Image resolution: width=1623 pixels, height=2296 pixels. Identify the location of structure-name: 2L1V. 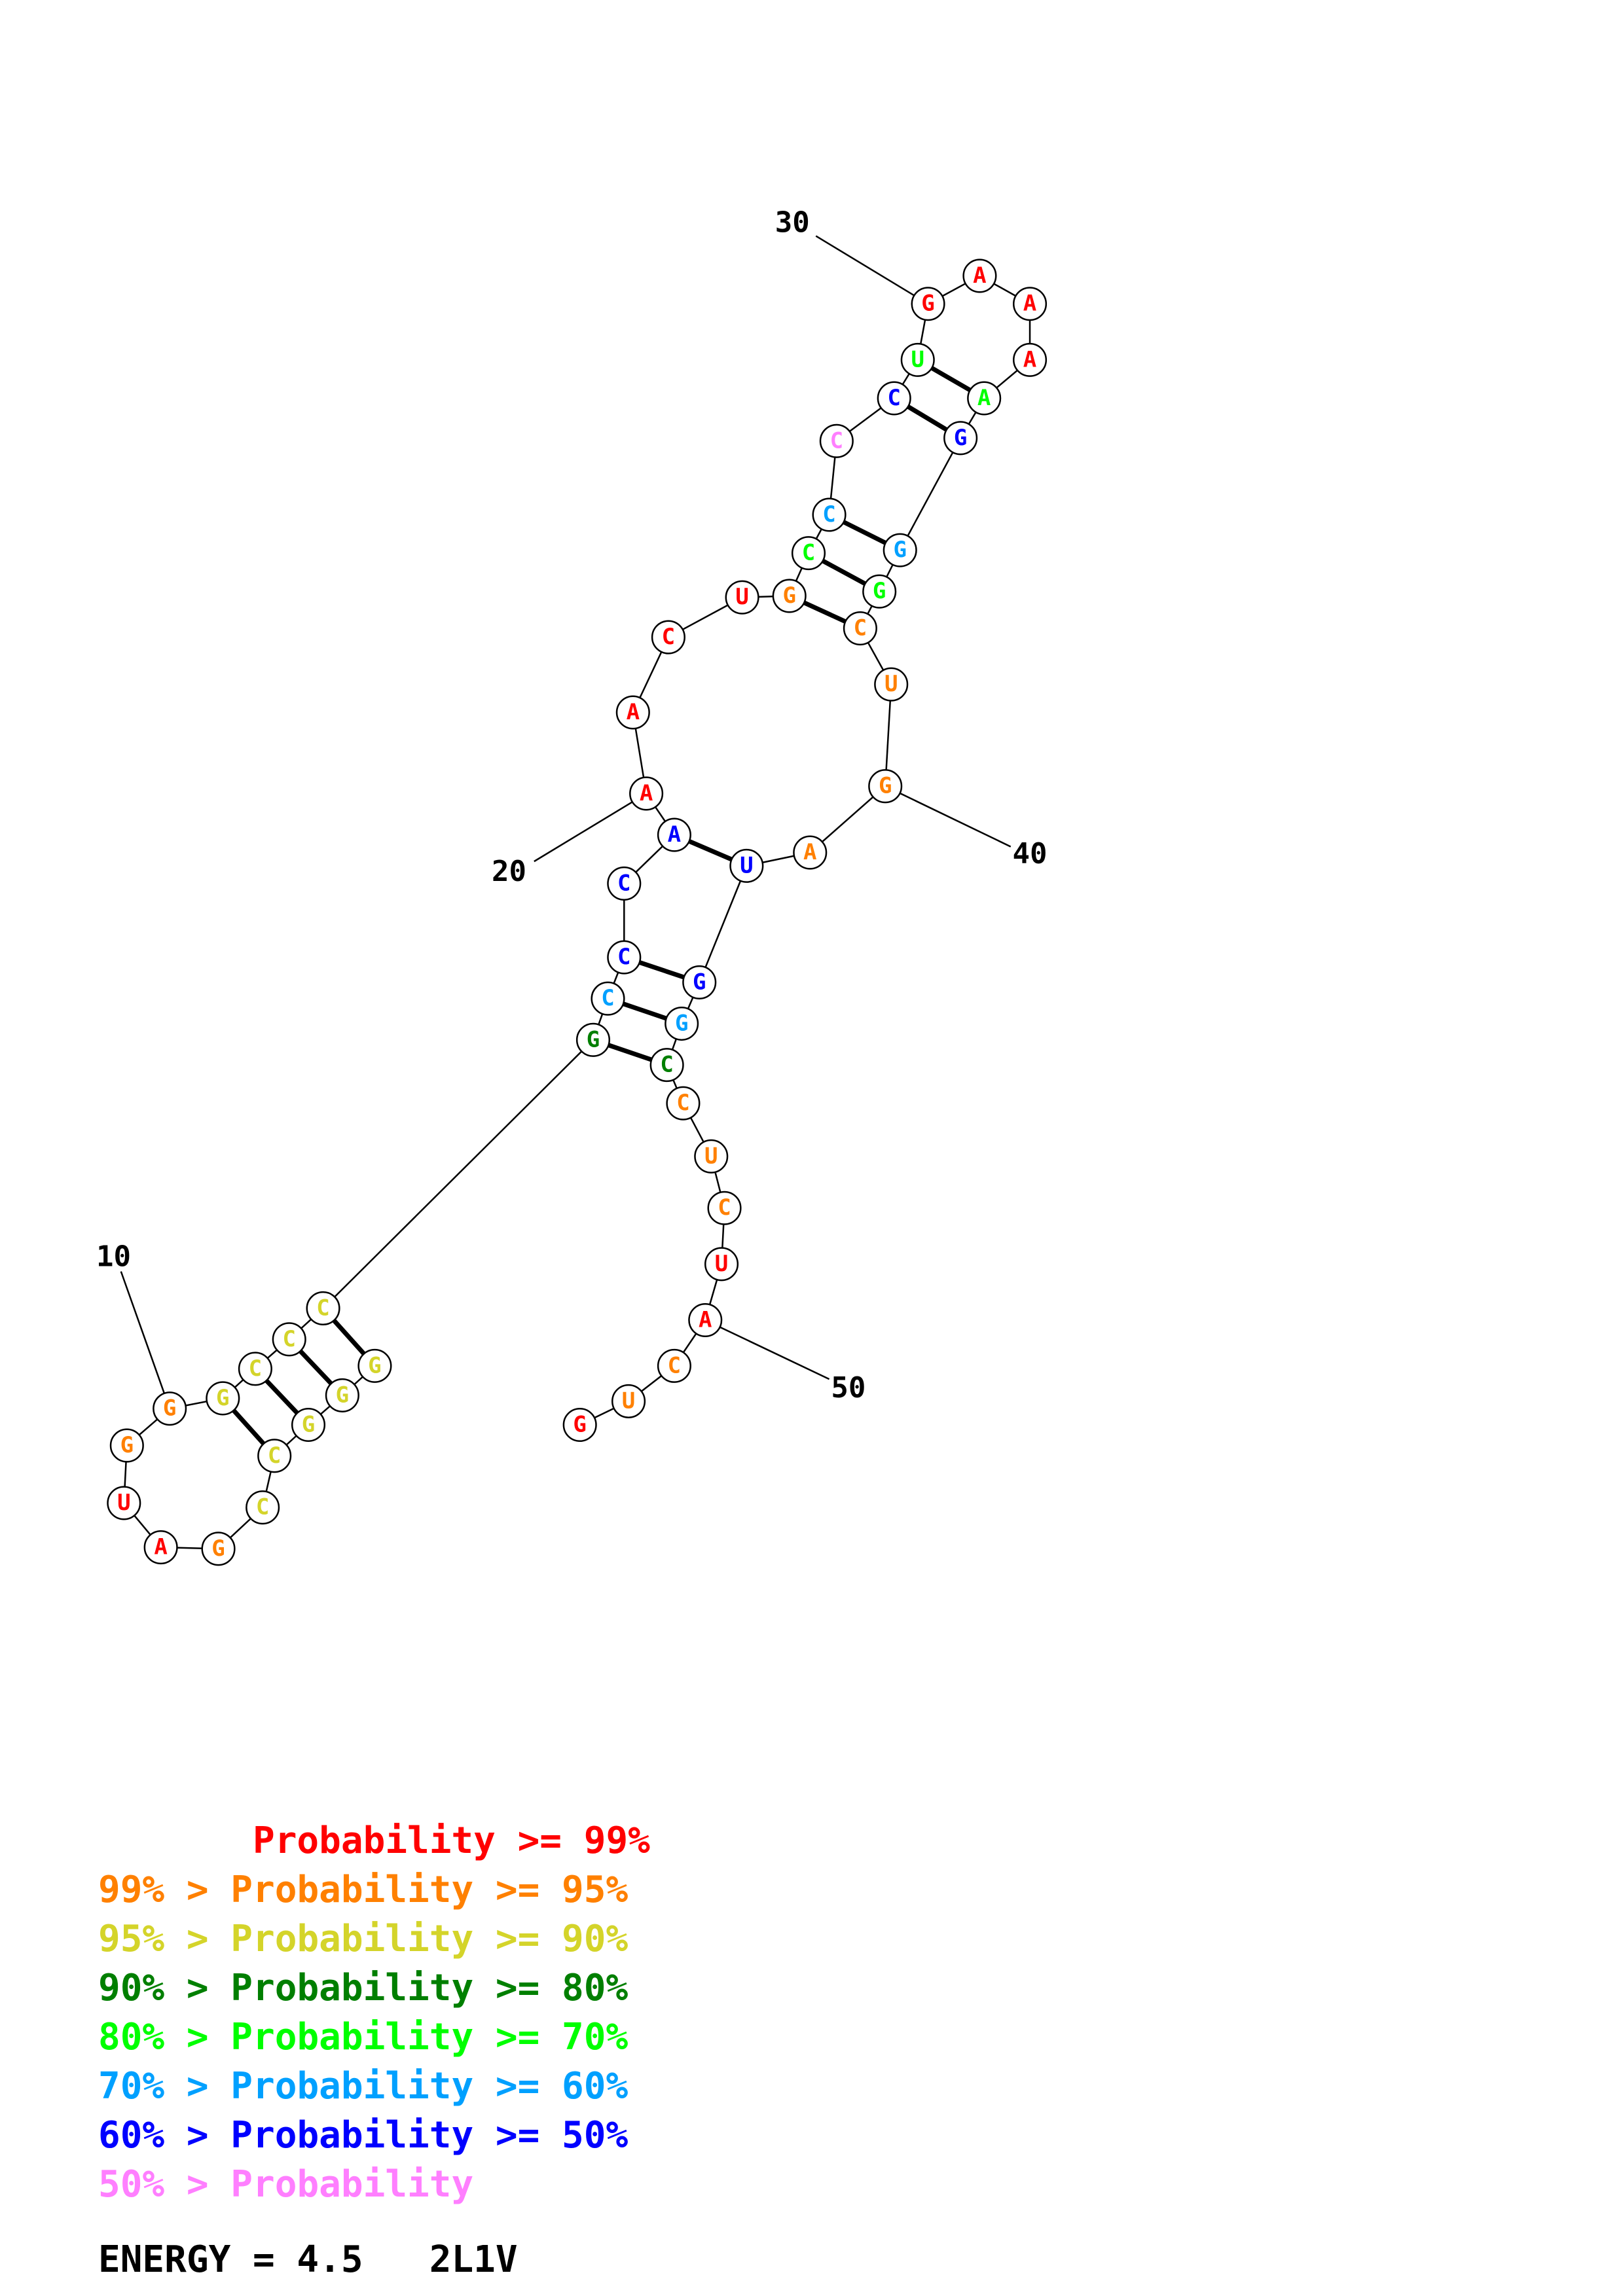
(473, 2259).